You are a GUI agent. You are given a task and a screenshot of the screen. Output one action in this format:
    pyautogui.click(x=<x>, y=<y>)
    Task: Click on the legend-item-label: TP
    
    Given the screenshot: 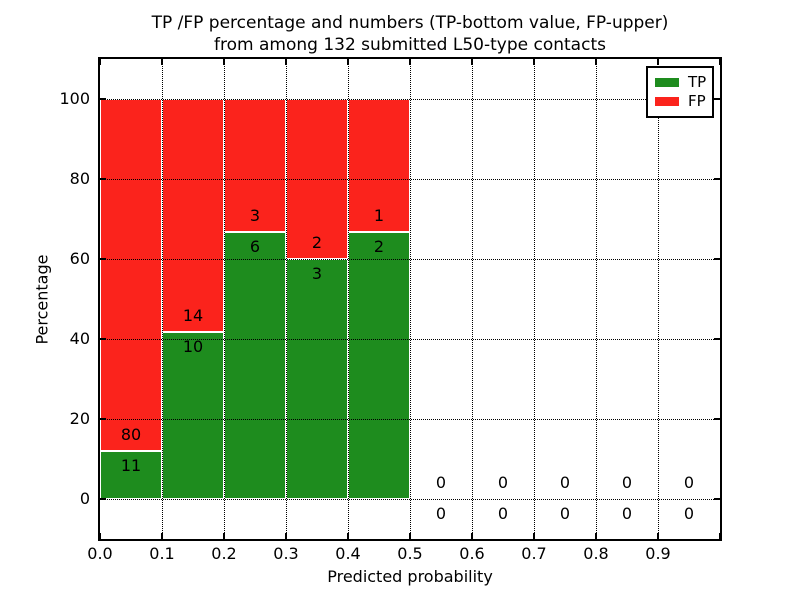 What is the action you would take?
    pyautogui.click(x=697, y=82)
    